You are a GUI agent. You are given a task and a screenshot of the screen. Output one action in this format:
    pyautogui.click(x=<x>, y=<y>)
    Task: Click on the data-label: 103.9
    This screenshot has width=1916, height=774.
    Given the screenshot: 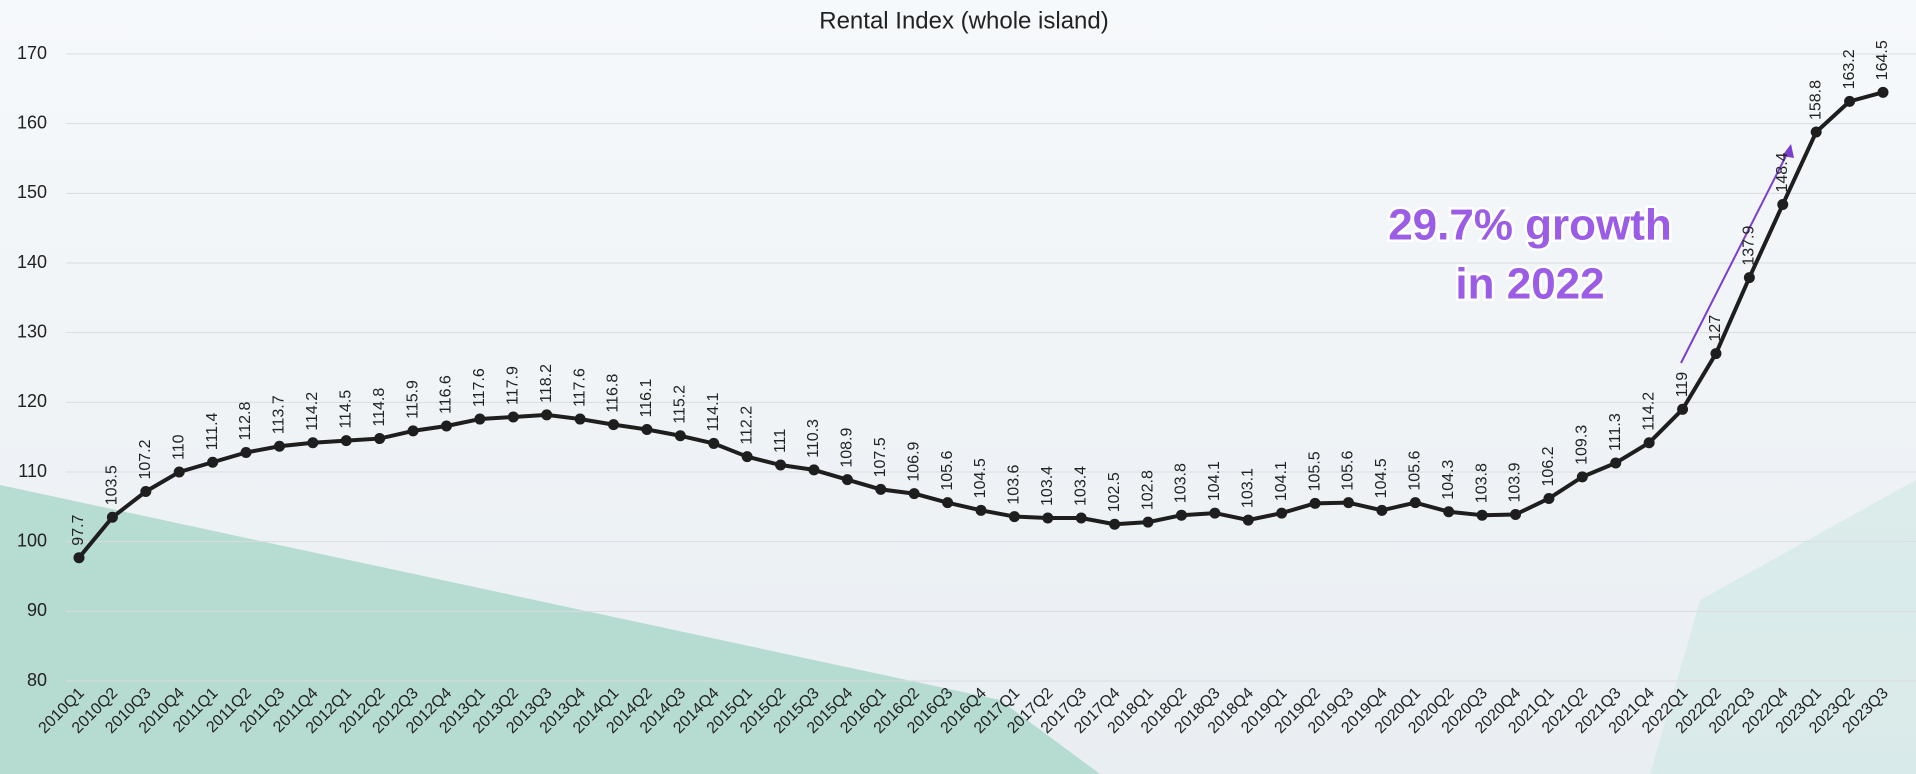 What is the action you would take?
    pyautogui.click(x=1515, y=482)
    